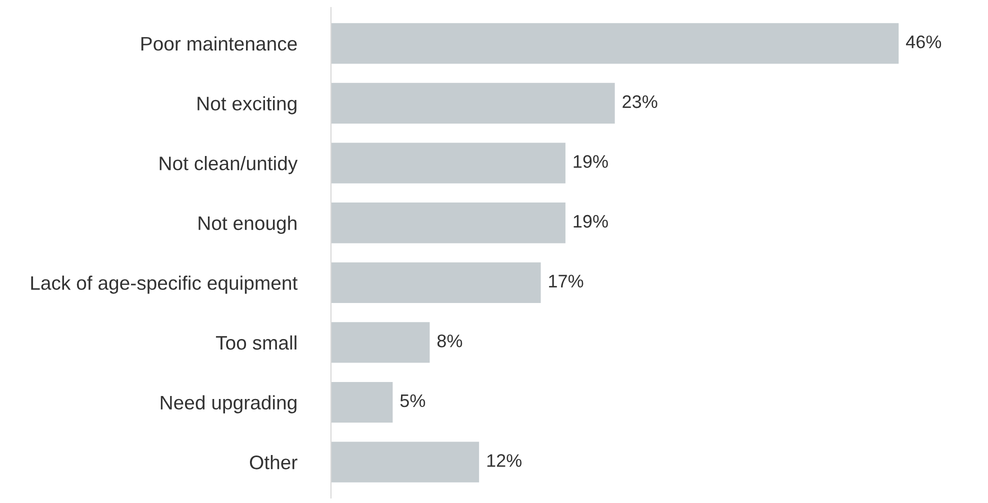 The height and width of the screenshot is (503, 988). Describe the element at coordinates (219, 43) in the screenshot. I see `y-tick-label: Poor maintenance` at that location.